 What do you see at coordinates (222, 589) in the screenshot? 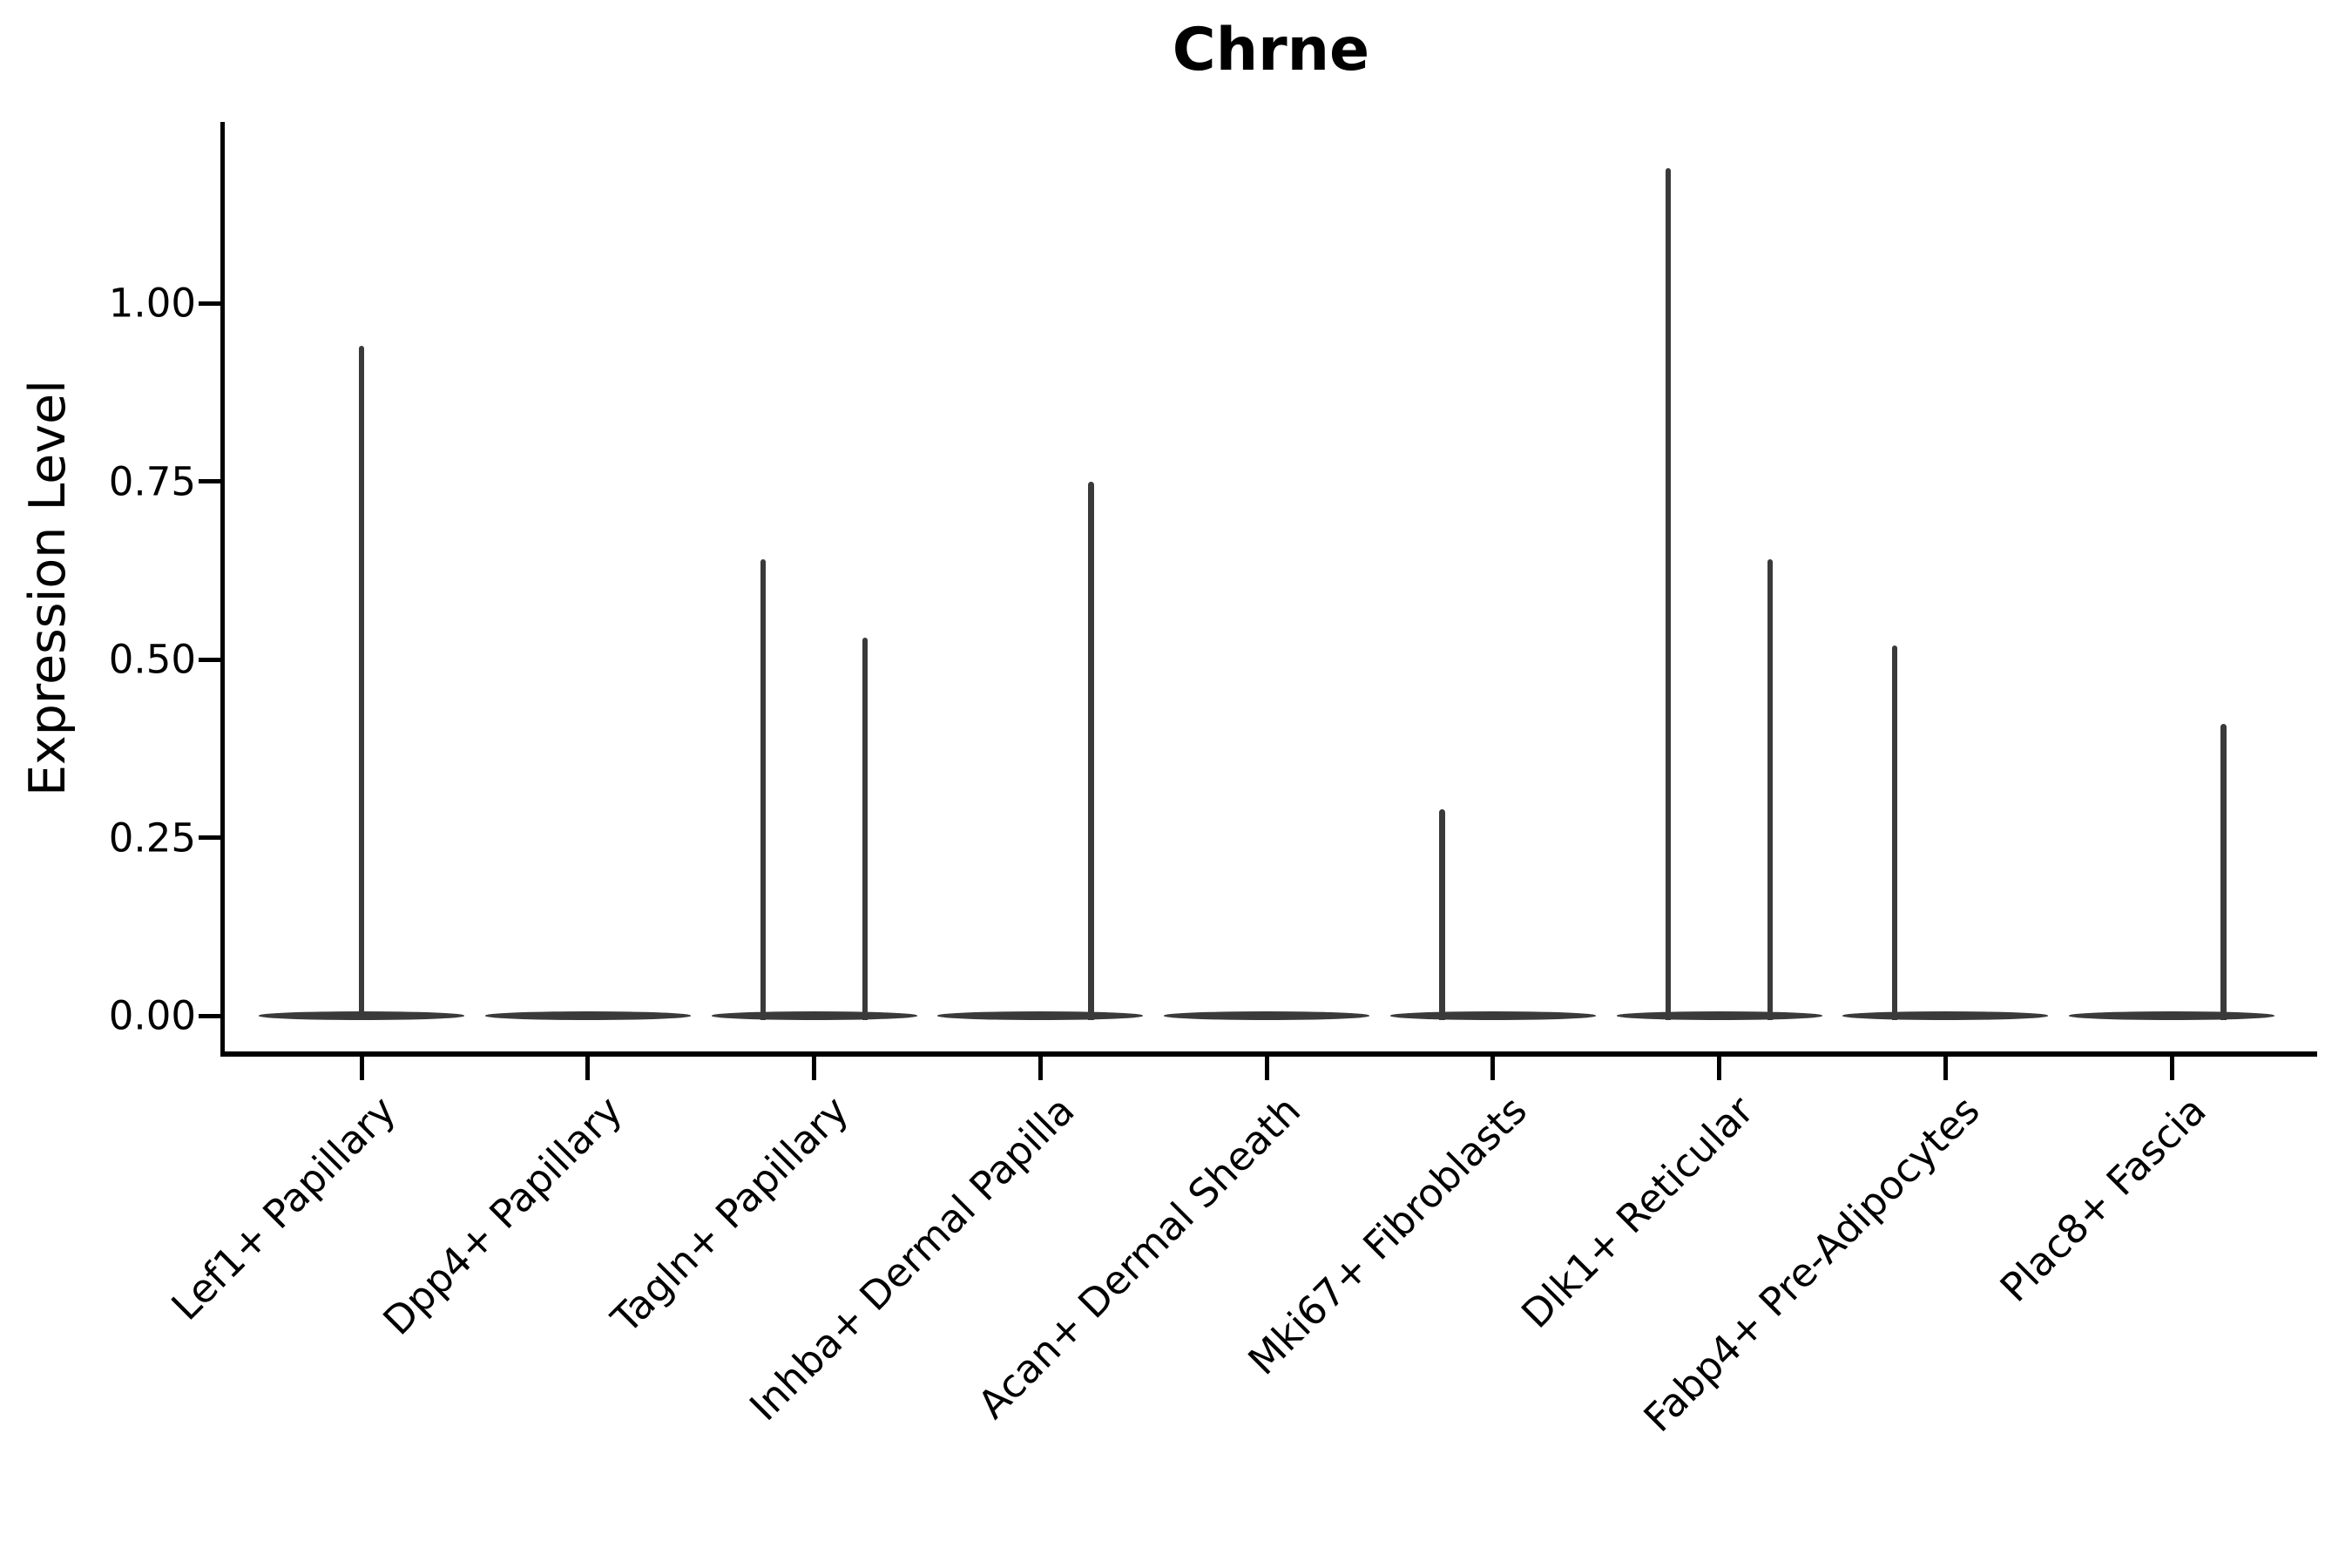
I see `y-axis-spine` at bounding box center [222, 589].